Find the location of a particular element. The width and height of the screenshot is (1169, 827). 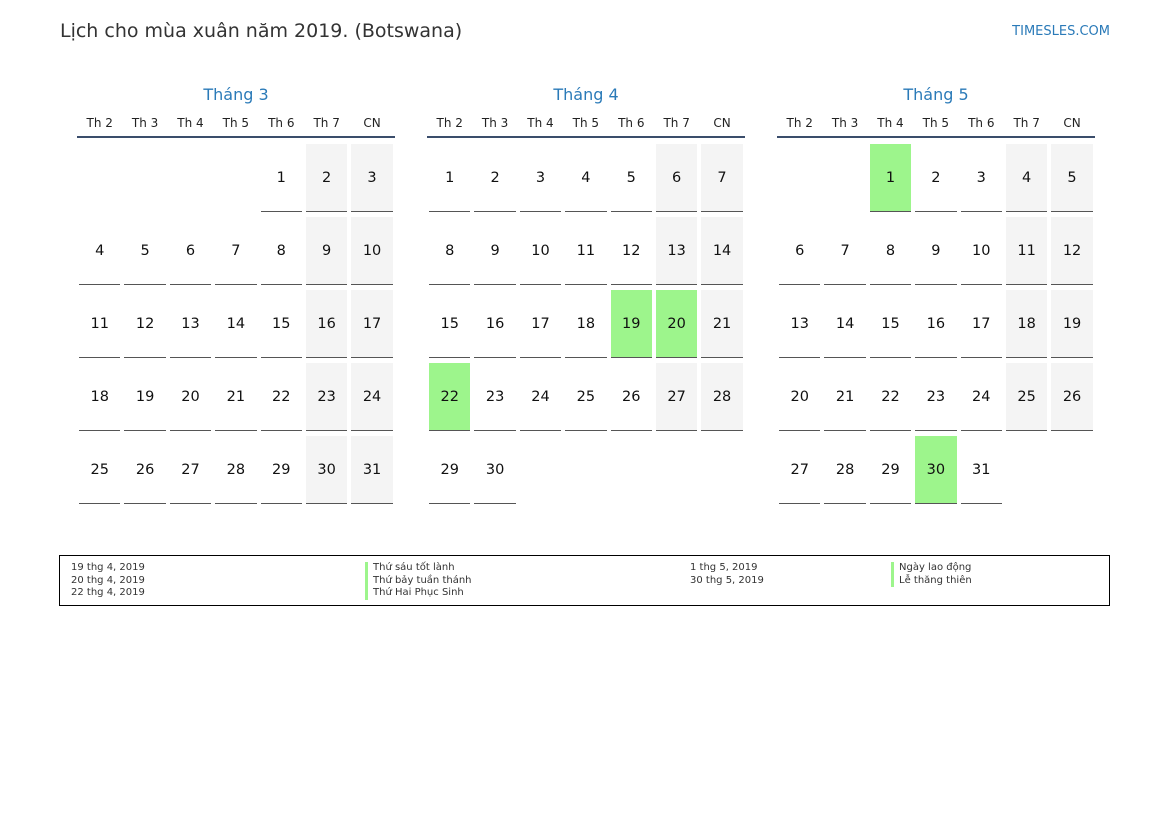

holiday-day-cell: 20 is located at coordinates (676, 324).